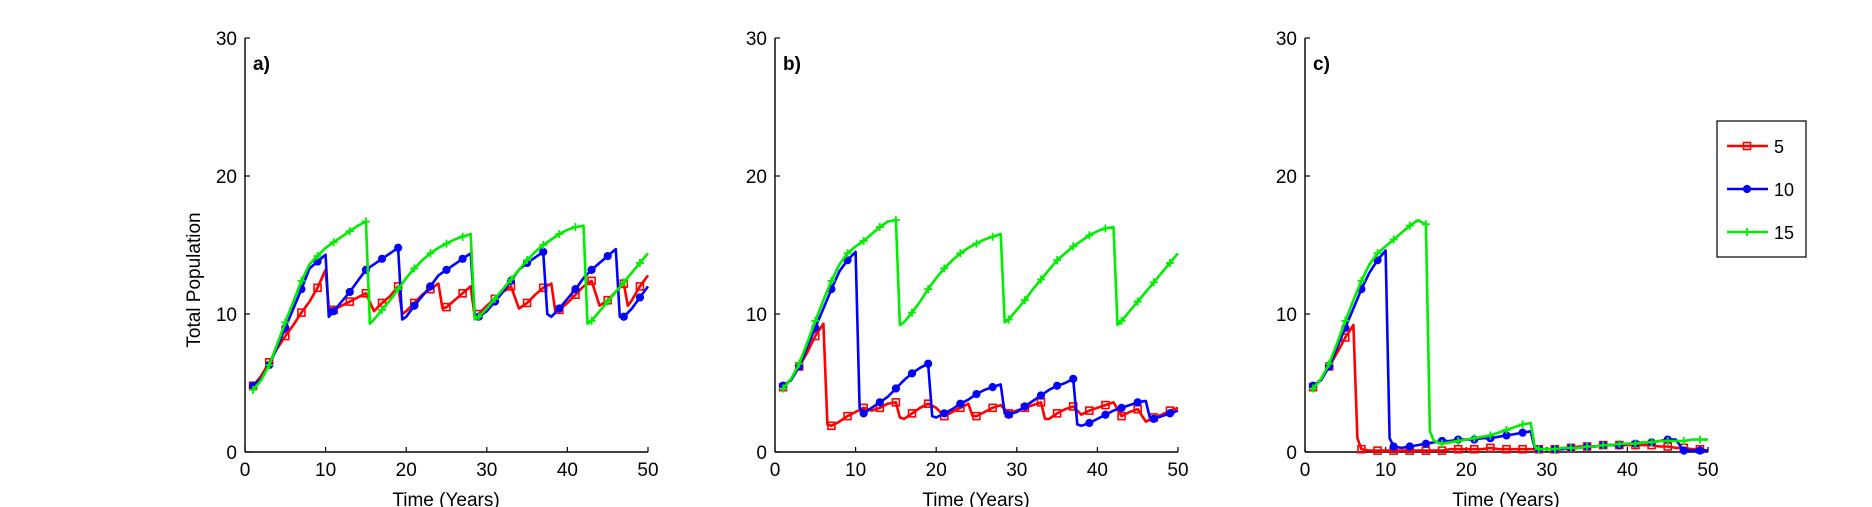  What do you see at coordinates (792, 64) in the screenshot?
I see `panel-b-label: b)` at bounding box center [792, 64].